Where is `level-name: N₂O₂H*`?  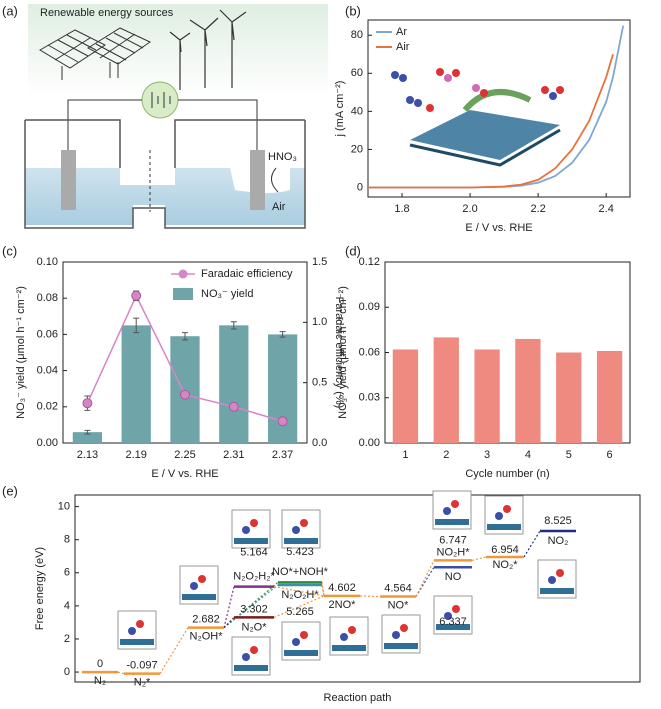
level-name: N₂O₂H* is located at coordinates (300, 595).